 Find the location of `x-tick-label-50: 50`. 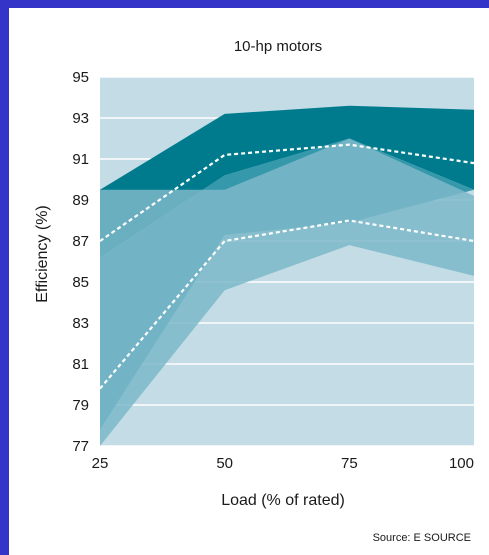

x-tick-label-50: 50 is located at coordinates (224, 463).